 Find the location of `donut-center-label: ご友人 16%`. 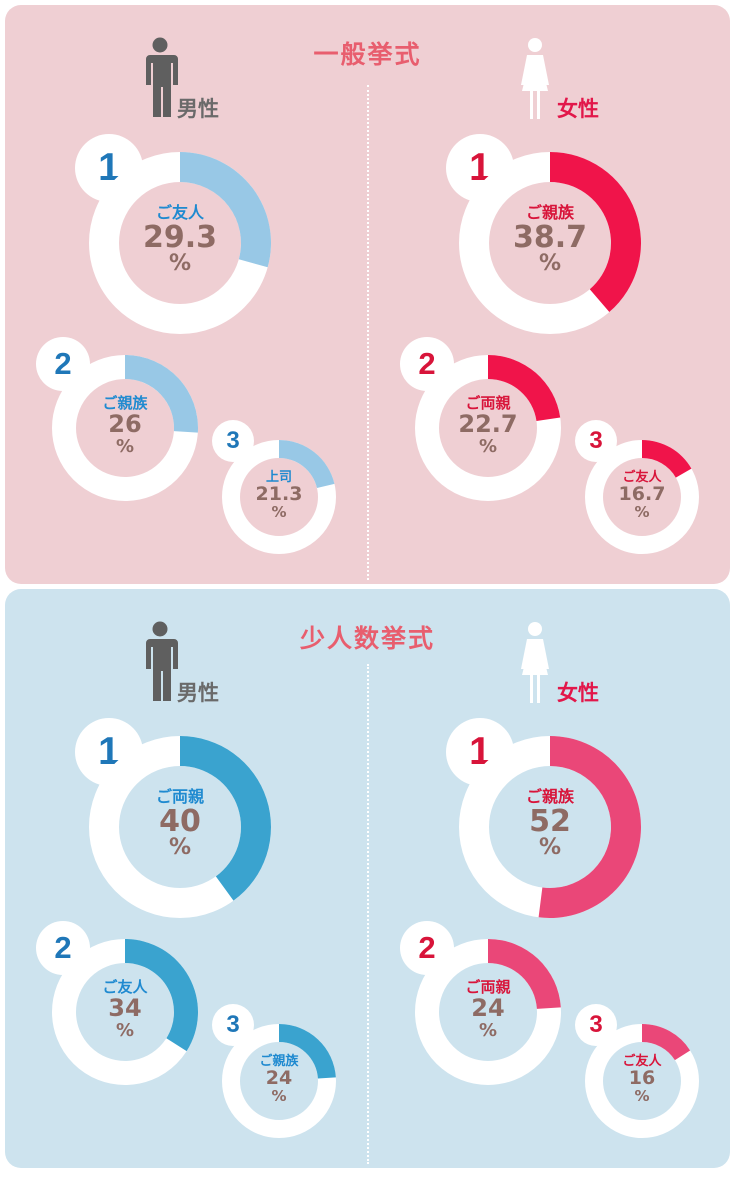

donut-center-label: ご友人 16% is located at coordinates (642, 1079).